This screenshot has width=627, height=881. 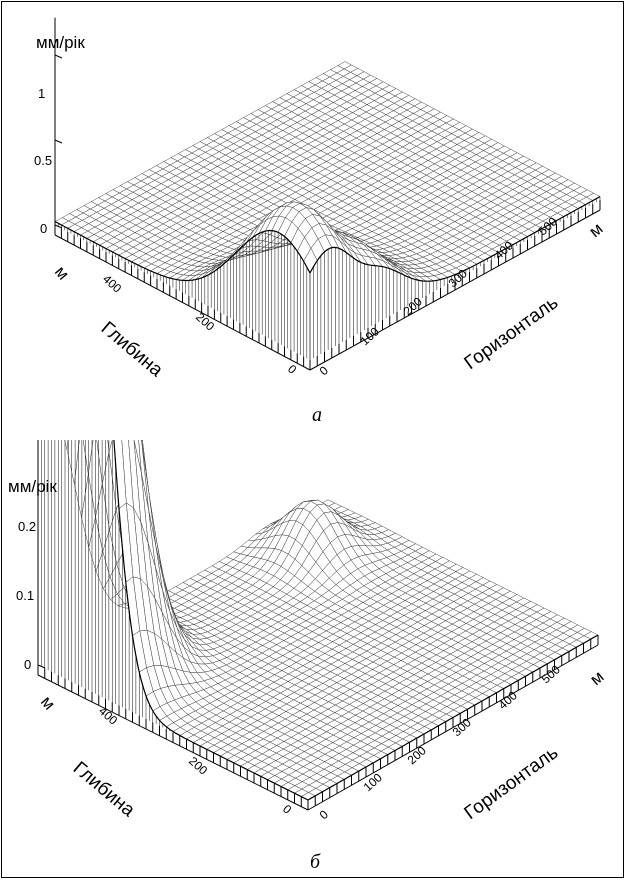 I want to click on figure-caption: а, so click(x=317, y=415).